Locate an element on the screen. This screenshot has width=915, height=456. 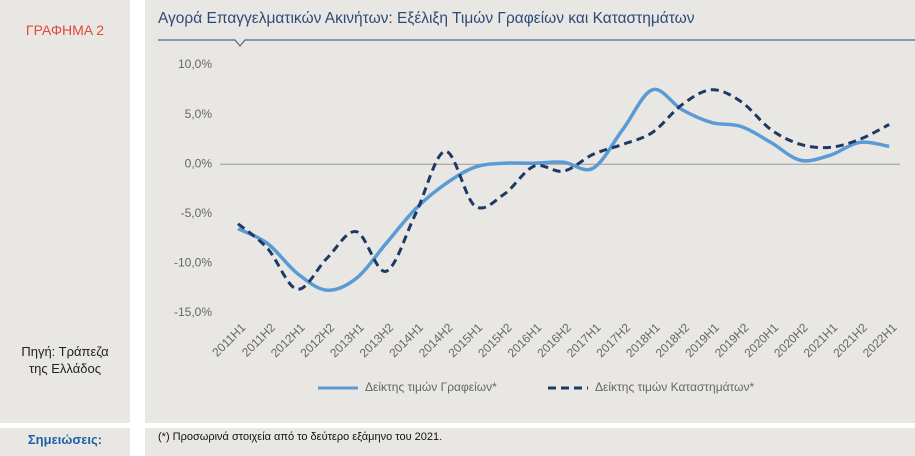
notes-label: Σημειώσεις: is located at coordinates (65, 439).